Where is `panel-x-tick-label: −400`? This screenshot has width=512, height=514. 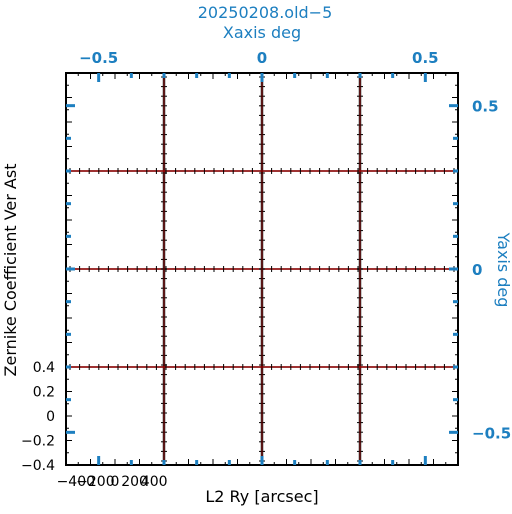 panel-x-tick-label: −400 is located at coordinates (76, 482).